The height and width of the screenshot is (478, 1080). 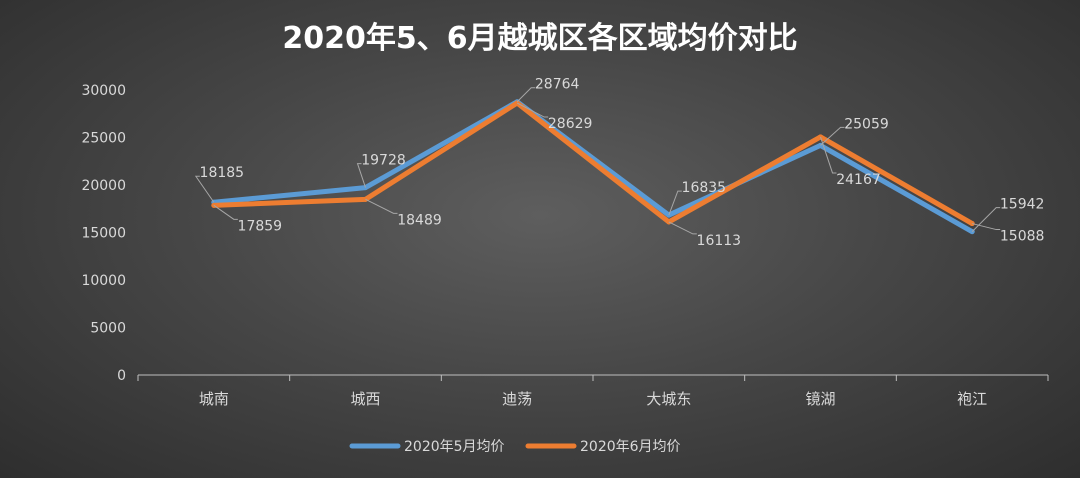 What do you see at coordinates (365, 399) in the screenshot?
I see `x-category-label: 城西` at bounding box center [365, 399].